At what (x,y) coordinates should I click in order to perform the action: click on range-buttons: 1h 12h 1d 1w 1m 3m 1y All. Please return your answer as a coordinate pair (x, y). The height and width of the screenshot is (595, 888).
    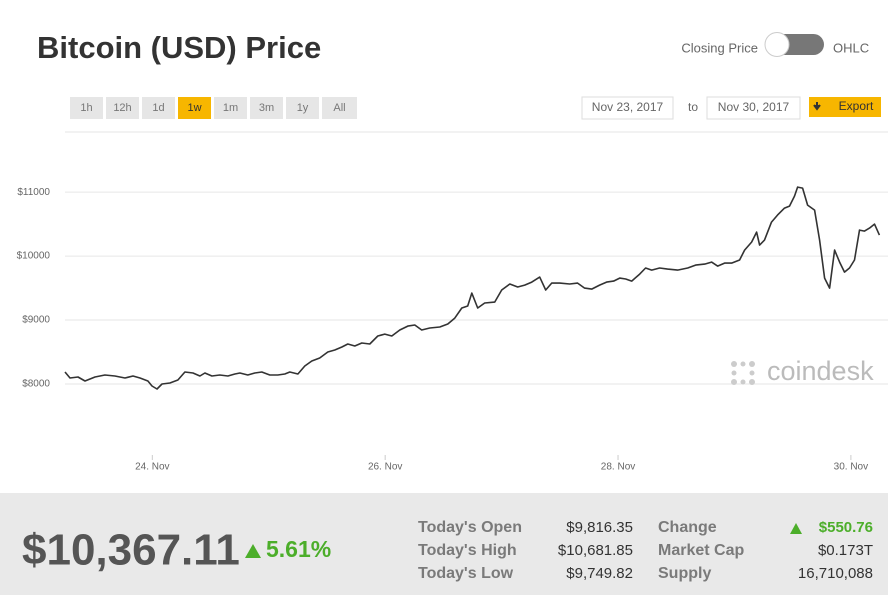
    Looking at the image, I should click on (213, 108).